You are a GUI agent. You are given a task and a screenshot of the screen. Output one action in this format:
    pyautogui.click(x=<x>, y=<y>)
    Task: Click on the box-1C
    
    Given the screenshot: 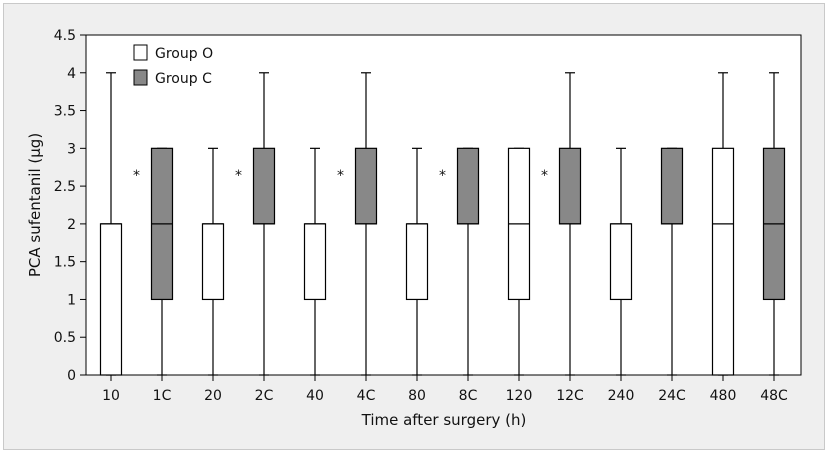 What is the action you would take?
    pyautogui.click(x=162, y=261)
    